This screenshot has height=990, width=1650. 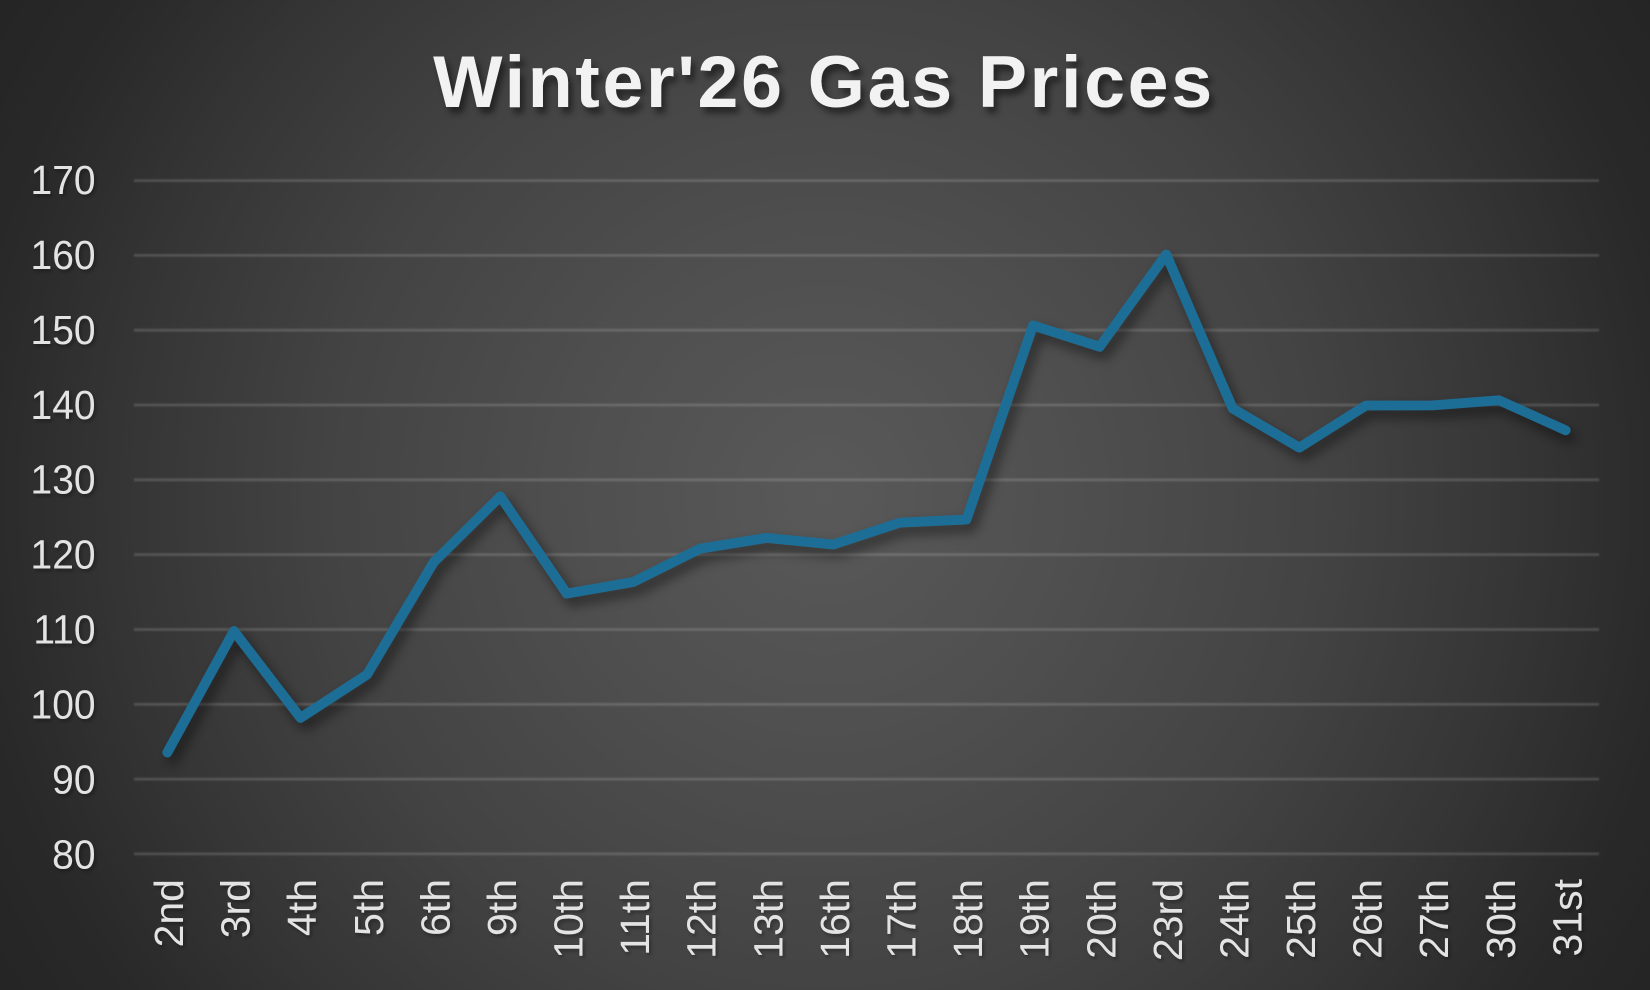 I want to click on svg-text: 18th, so click(x=968, y=919).